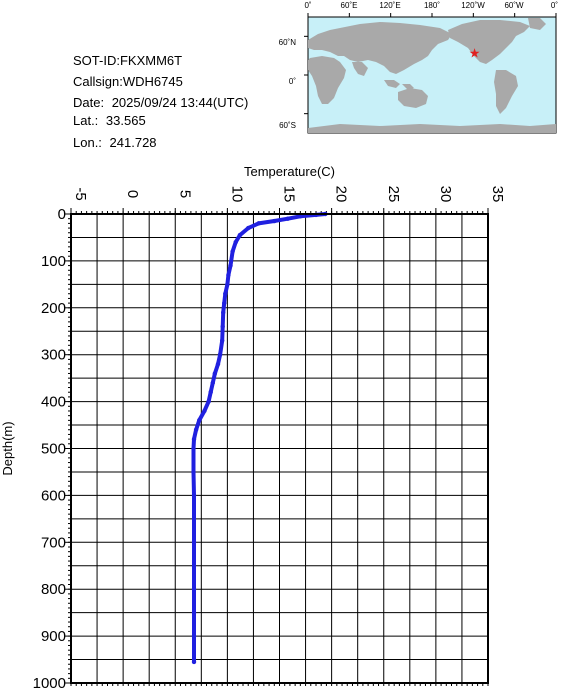  Describe the element at coordinates (132, 194) in the screenshot. I see `x-tick-label: 0` at that location.